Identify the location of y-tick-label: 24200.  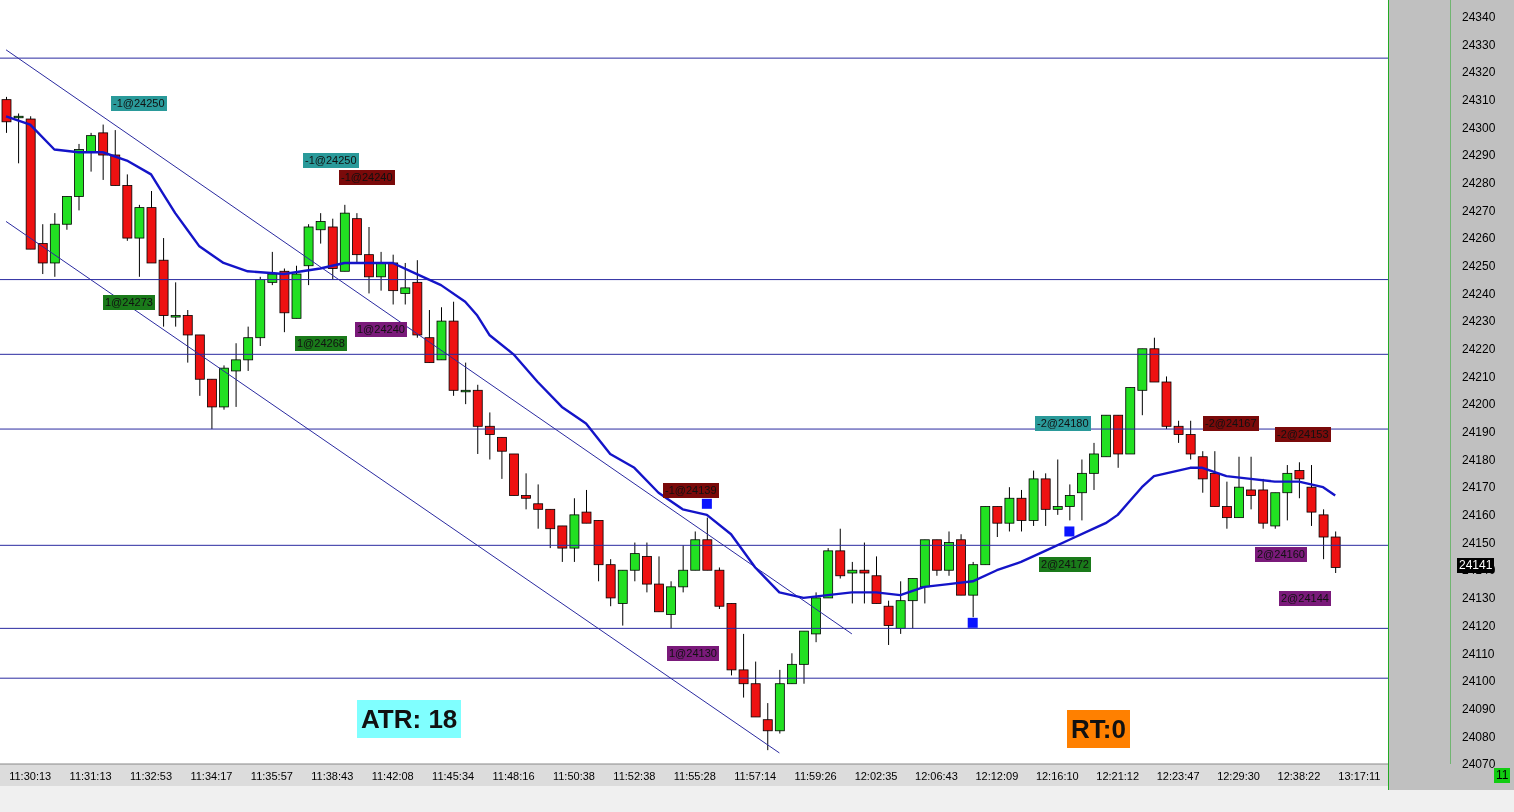
(1479, 404).